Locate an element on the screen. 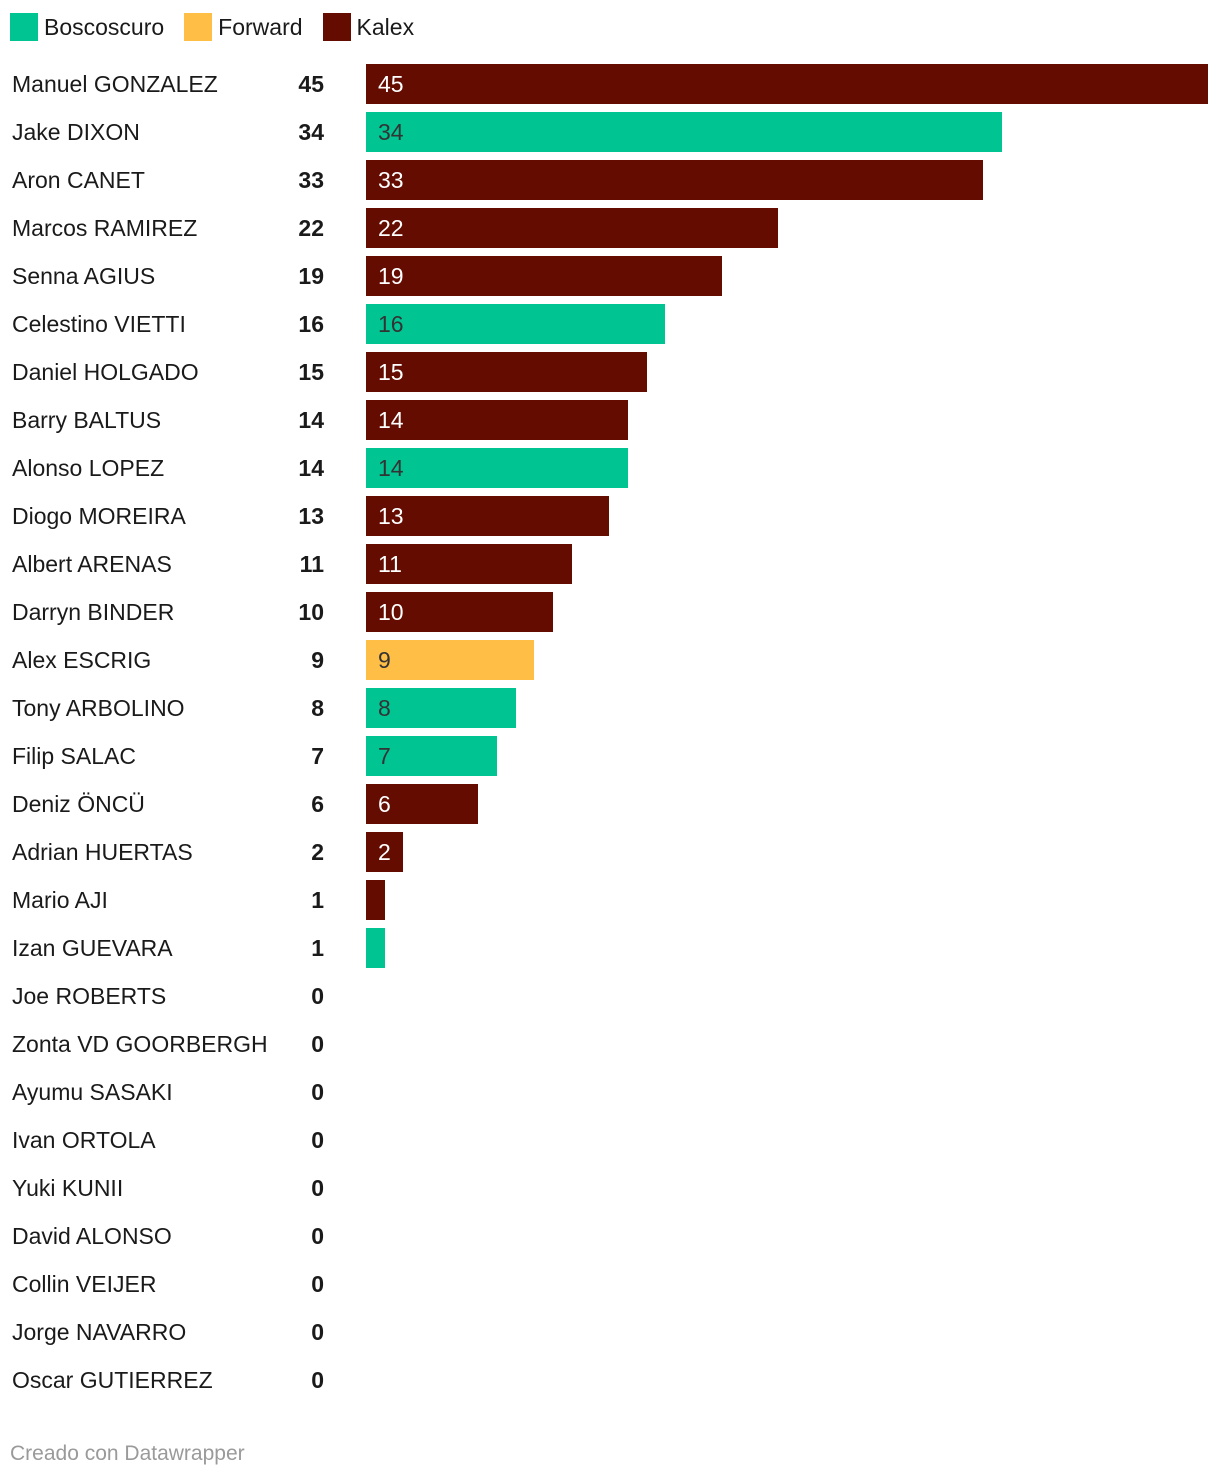 The height and width of the screenshot is (1482, 1220). legend-swatch-forward is located at coordinates (198, 27).